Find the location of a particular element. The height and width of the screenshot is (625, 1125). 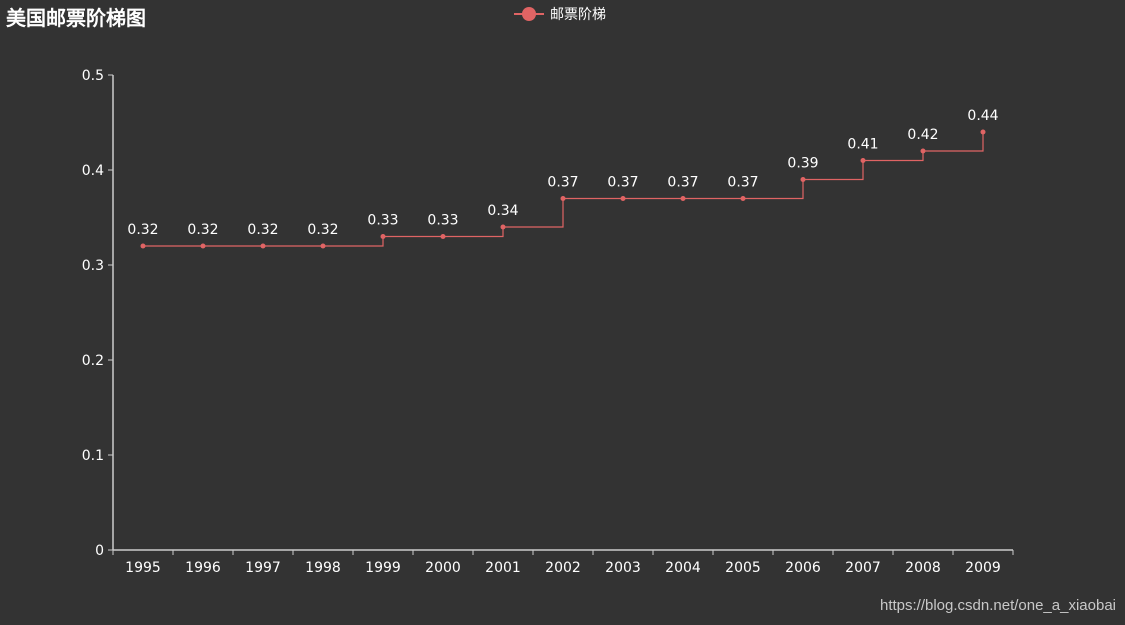

y-tick-label: 0.1 is located at coordinates (93, 456).